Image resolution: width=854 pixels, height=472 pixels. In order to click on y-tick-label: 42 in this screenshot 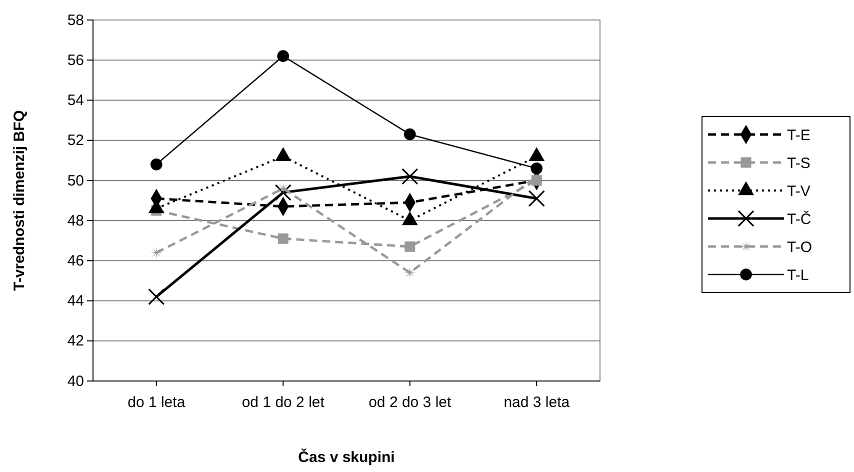, I will do `click(75, 341)`.